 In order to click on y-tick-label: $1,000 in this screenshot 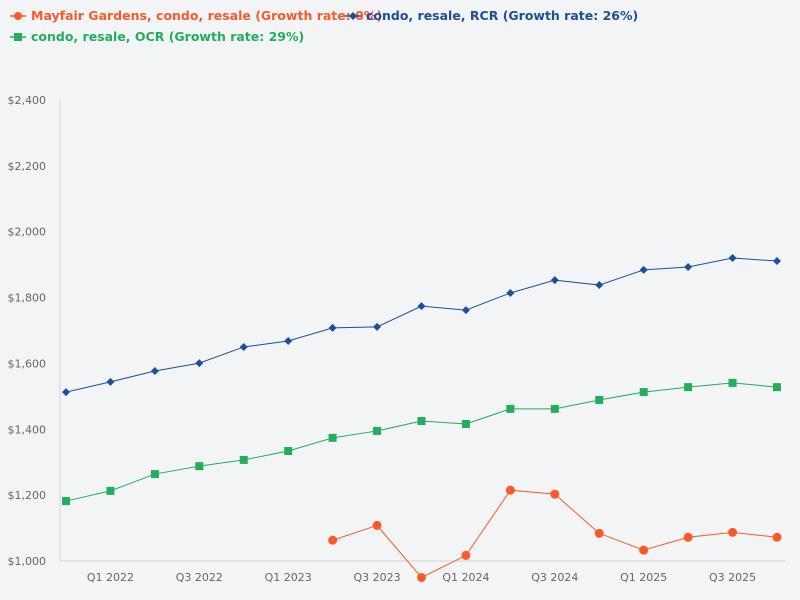, I will do `click(27, 561)`.